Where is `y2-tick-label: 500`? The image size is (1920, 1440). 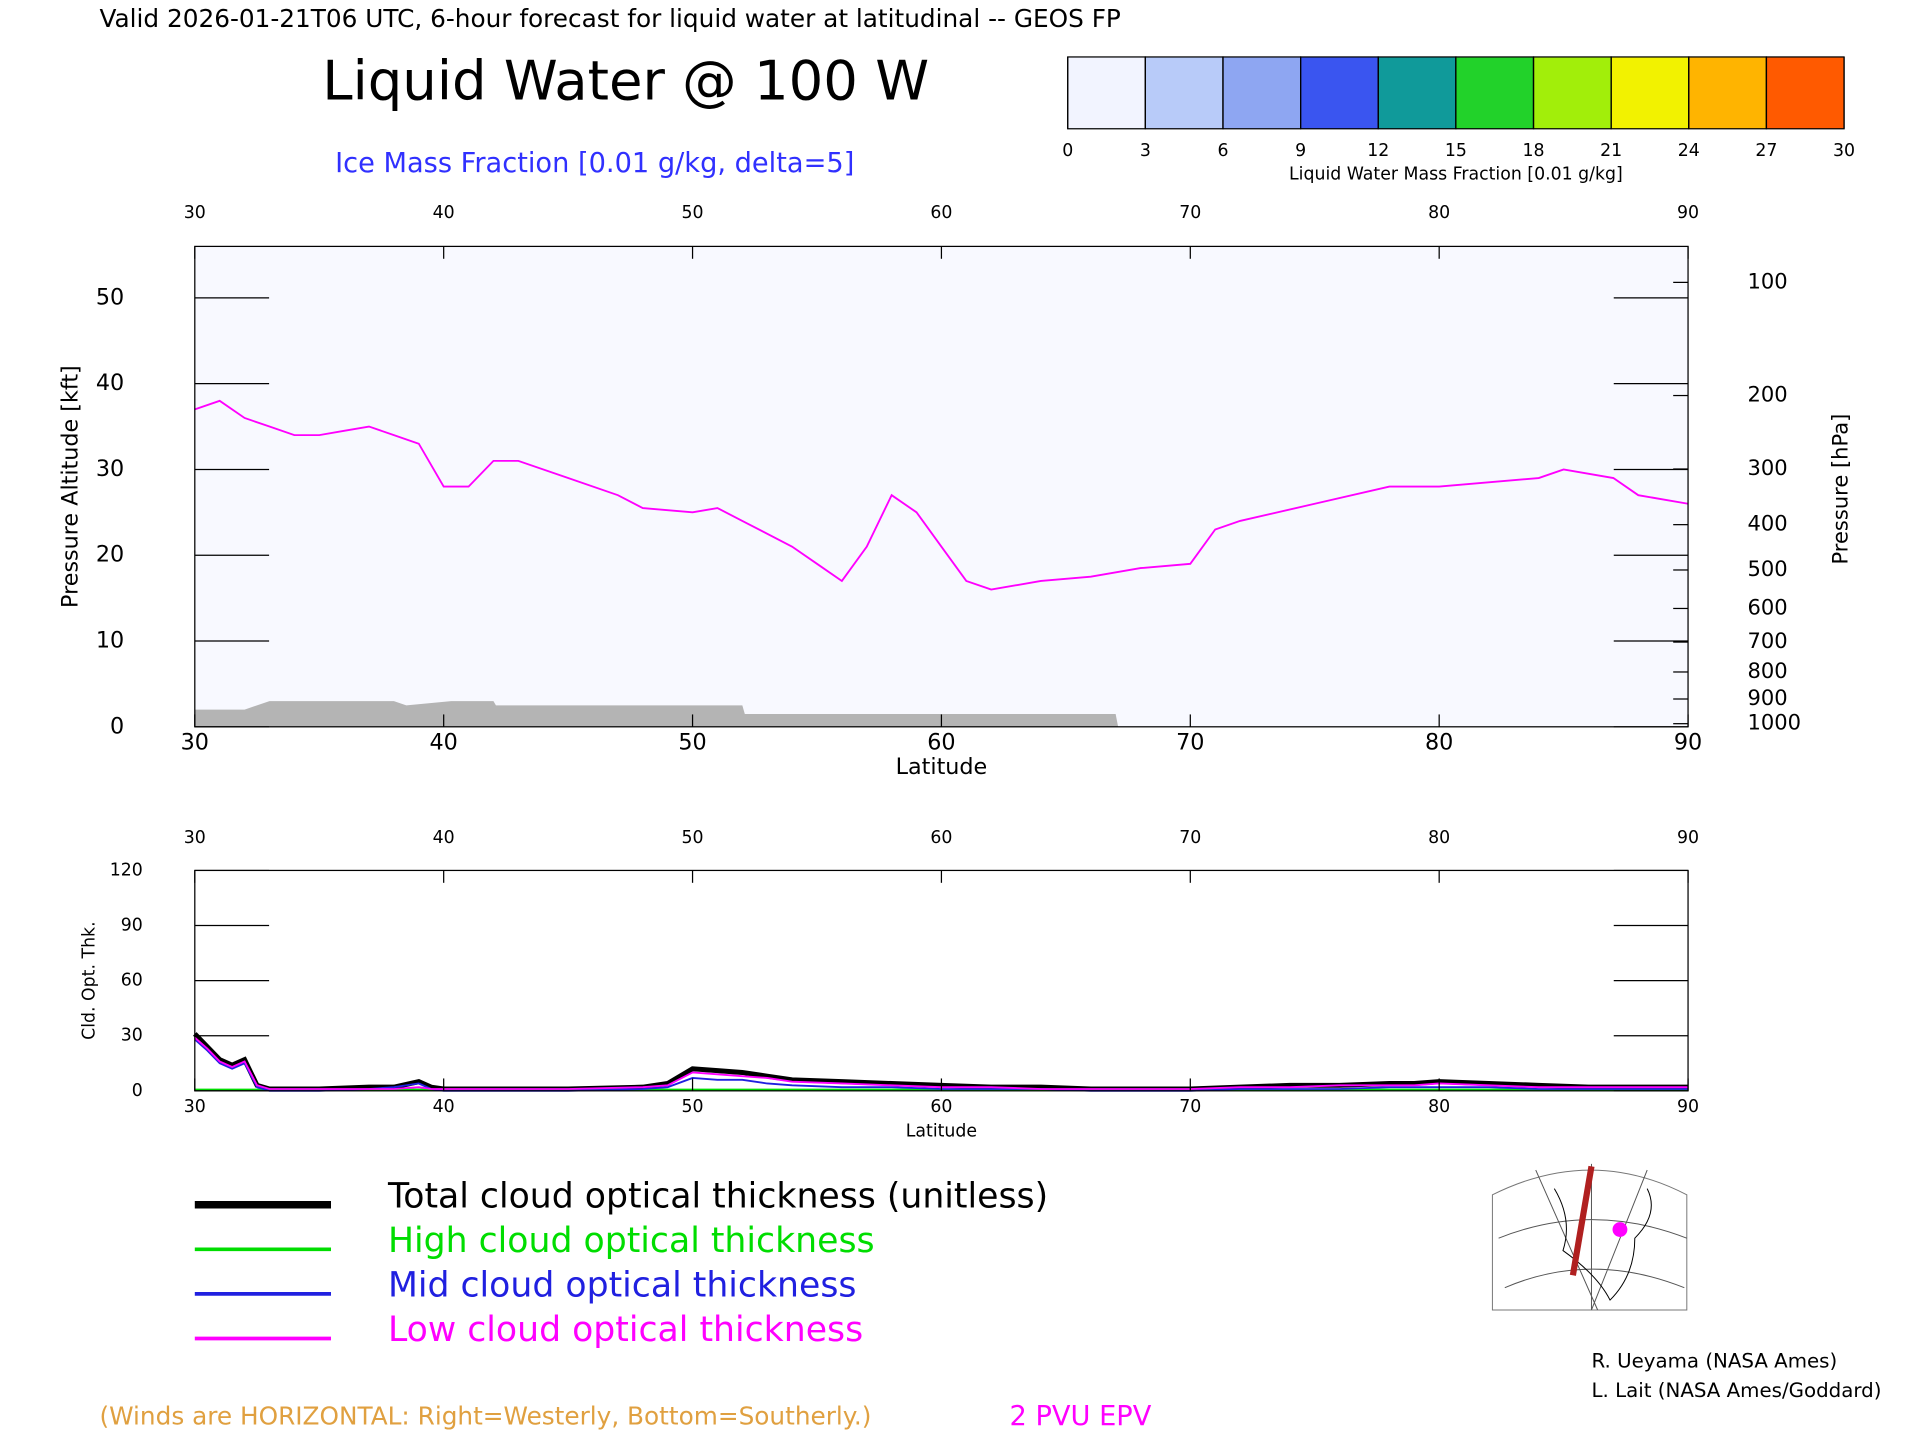 y2-tick-label: 500 is located at coordinates (1767, 568).